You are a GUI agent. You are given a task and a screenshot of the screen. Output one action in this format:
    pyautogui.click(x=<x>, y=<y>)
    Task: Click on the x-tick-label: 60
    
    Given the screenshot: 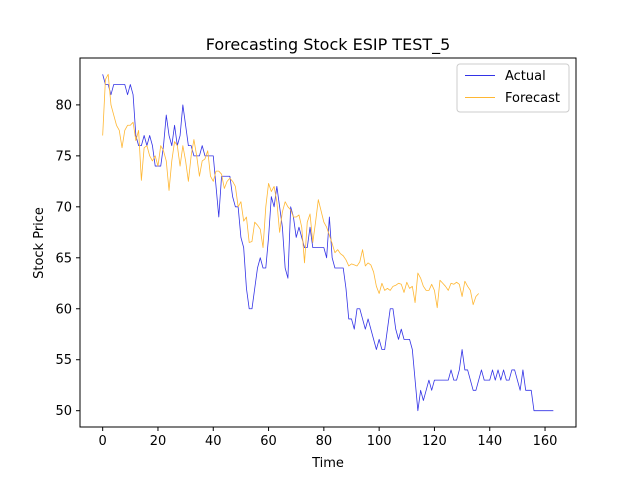 What is the action you would take?
    pyautogui.click(x=268, y=441)
    